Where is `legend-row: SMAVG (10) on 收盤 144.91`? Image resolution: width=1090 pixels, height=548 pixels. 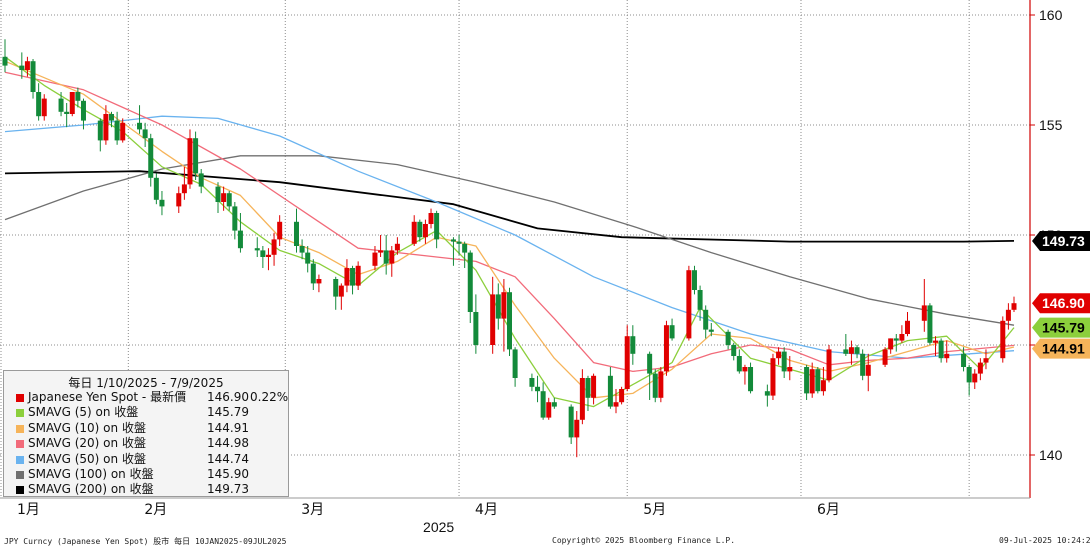 legend-row: SMAVG (10) on 收盤 144.91 is located at coordinates (146, 428).